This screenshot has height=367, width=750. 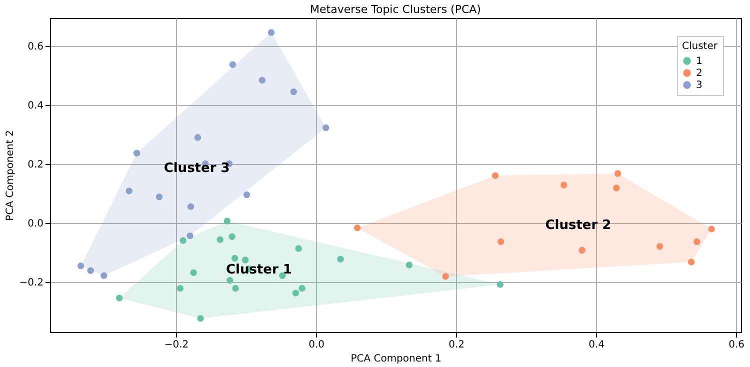 I want to click on x-tick-label: 0.2, so click(x=456, y=345).